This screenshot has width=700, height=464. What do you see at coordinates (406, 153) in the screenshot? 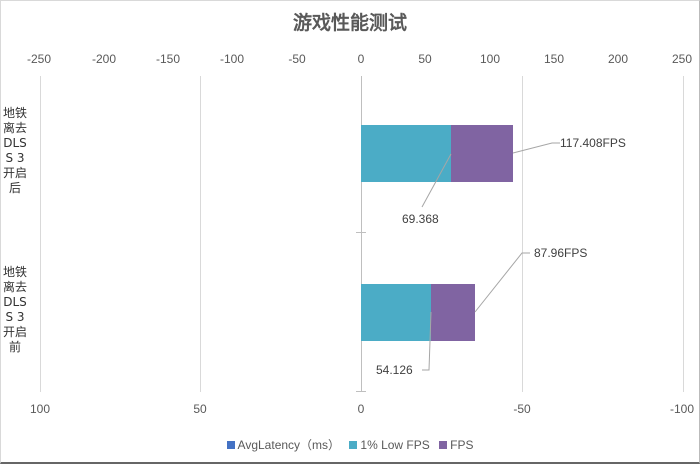
I see `bar-after-1pct-low` at bounding box center [406, 153].